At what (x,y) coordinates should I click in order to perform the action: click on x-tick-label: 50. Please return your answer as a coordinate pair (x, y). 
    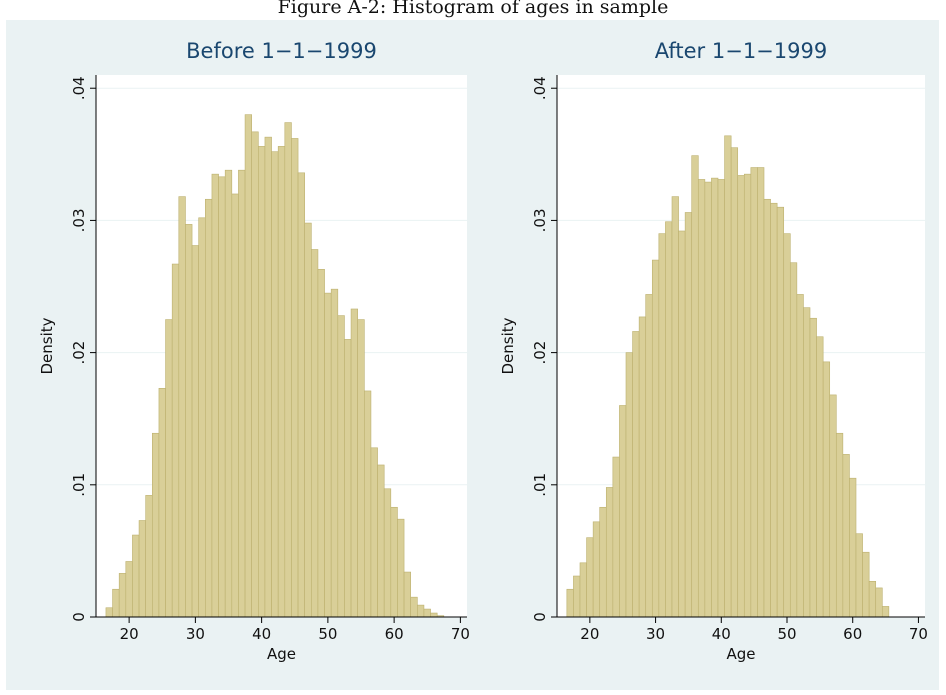
    Looking at the image, I should click on (327, 634).